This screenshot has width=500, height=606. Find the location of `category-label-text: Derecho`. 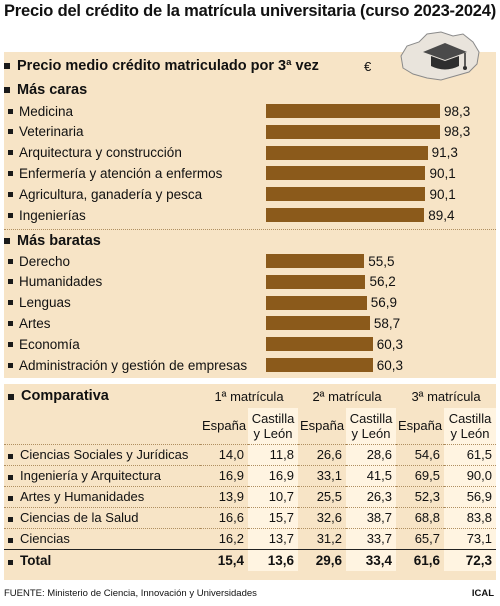

category-label-text: Derecho is located at coordinates (45, 261).